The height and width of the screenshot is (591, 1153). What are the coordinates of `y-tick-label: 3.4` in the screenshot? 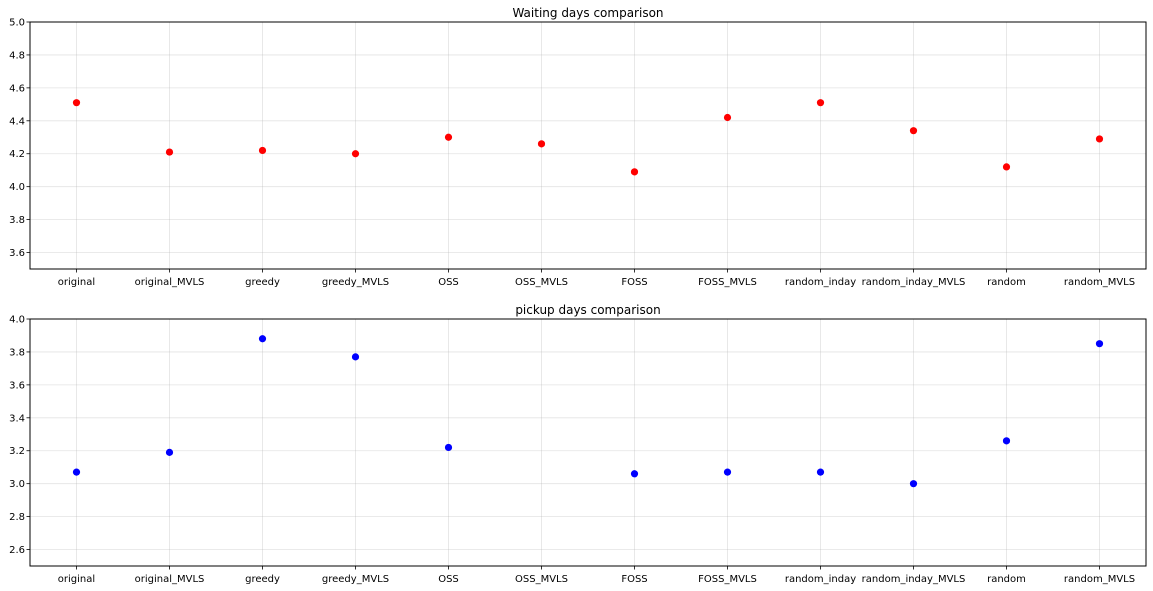 It's located at (17, 418).